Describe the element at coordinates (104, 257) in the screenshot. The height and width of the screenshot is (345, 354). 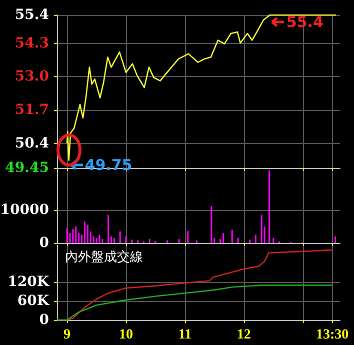
I see `chart-title: 內外盤成交線` at that location.